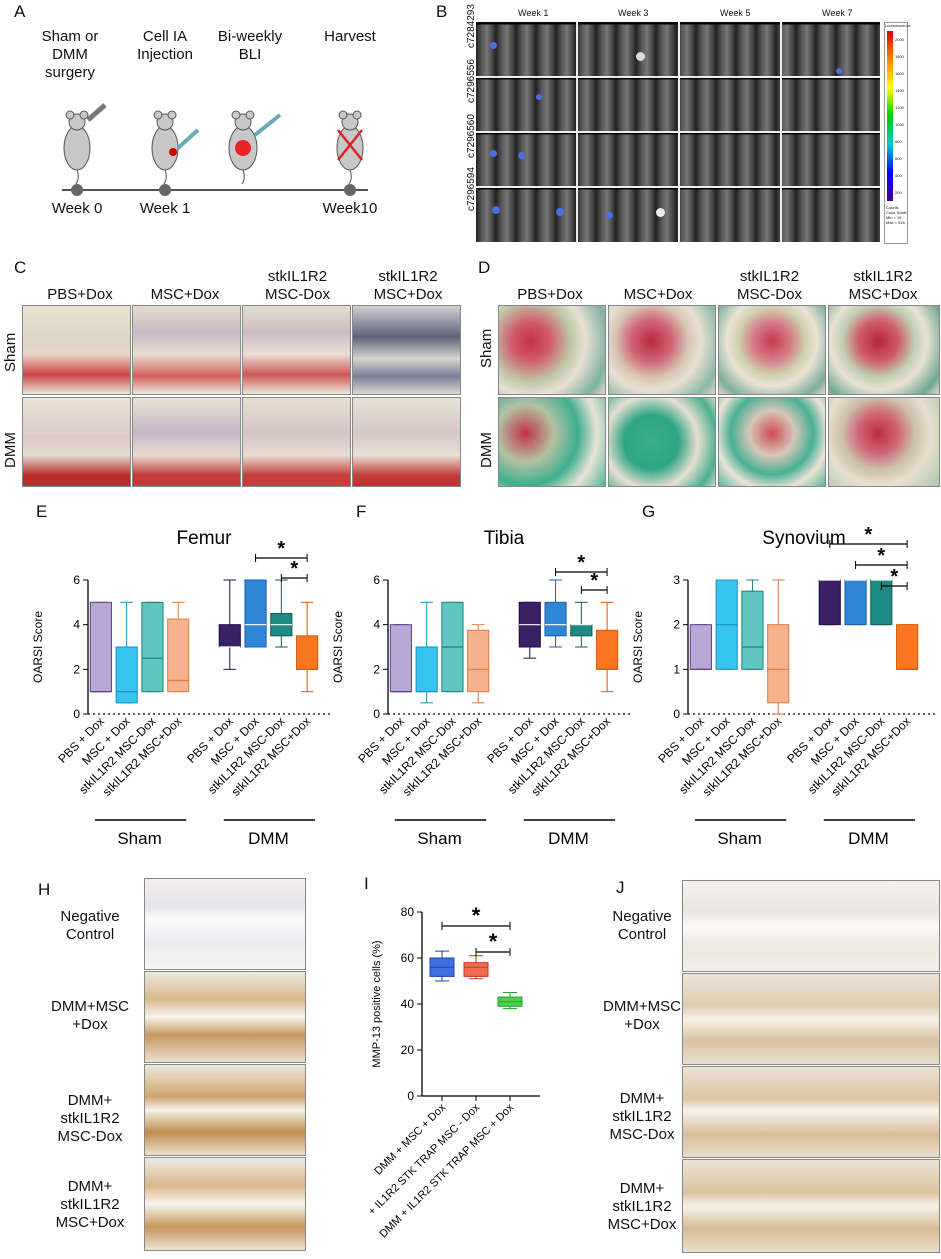 Image resolution: width=941 pixels, height=1259 pixels. What do you see at coordinates (633, 13) in the screenshot?
I see `bli-week-label: Week 3` at bounding box center [633, 13].